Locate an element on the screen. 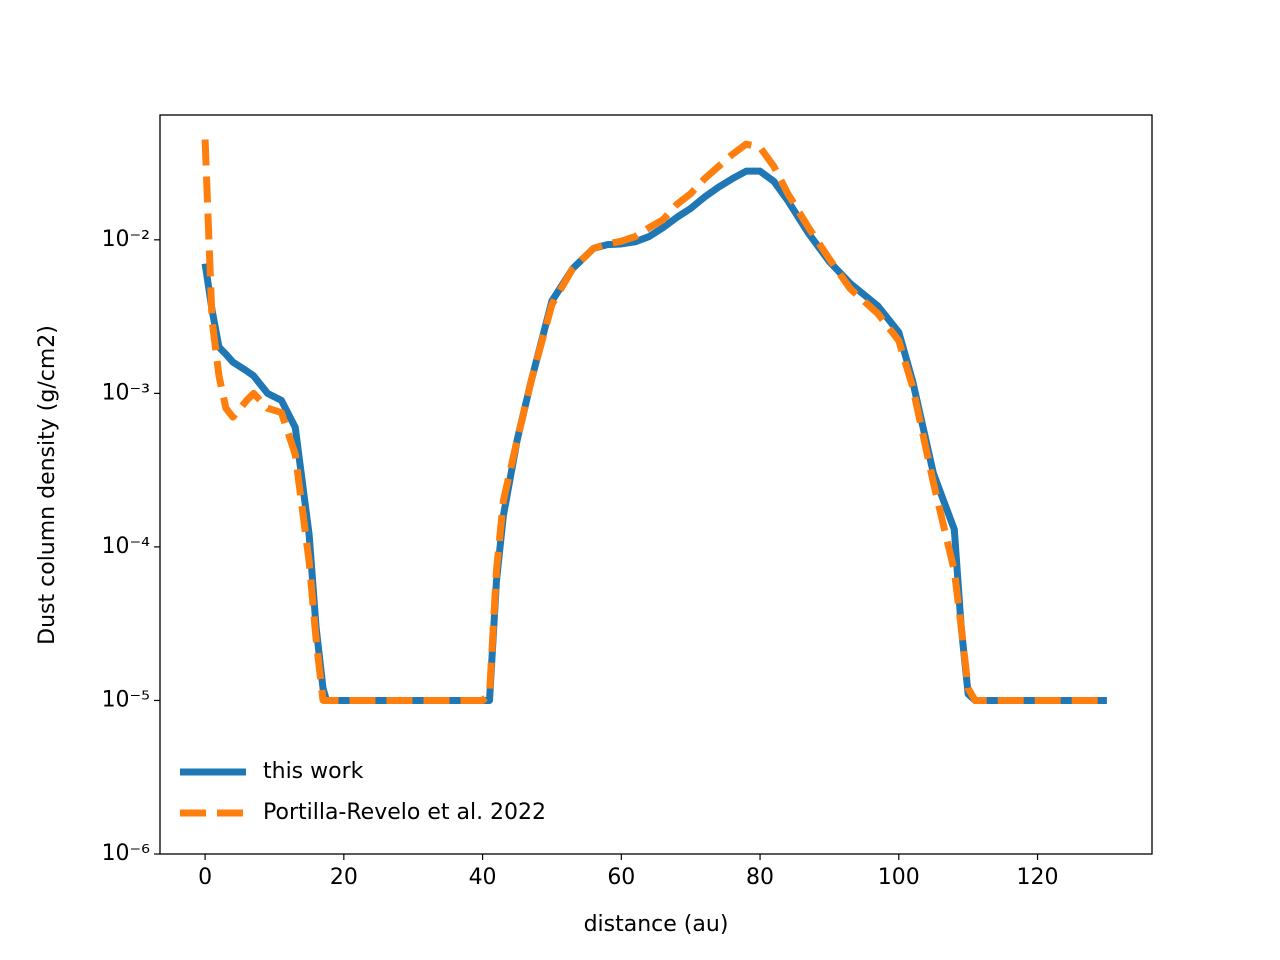  y-tick-label: 10⁻⁵ is located at coordinates (126, 699).